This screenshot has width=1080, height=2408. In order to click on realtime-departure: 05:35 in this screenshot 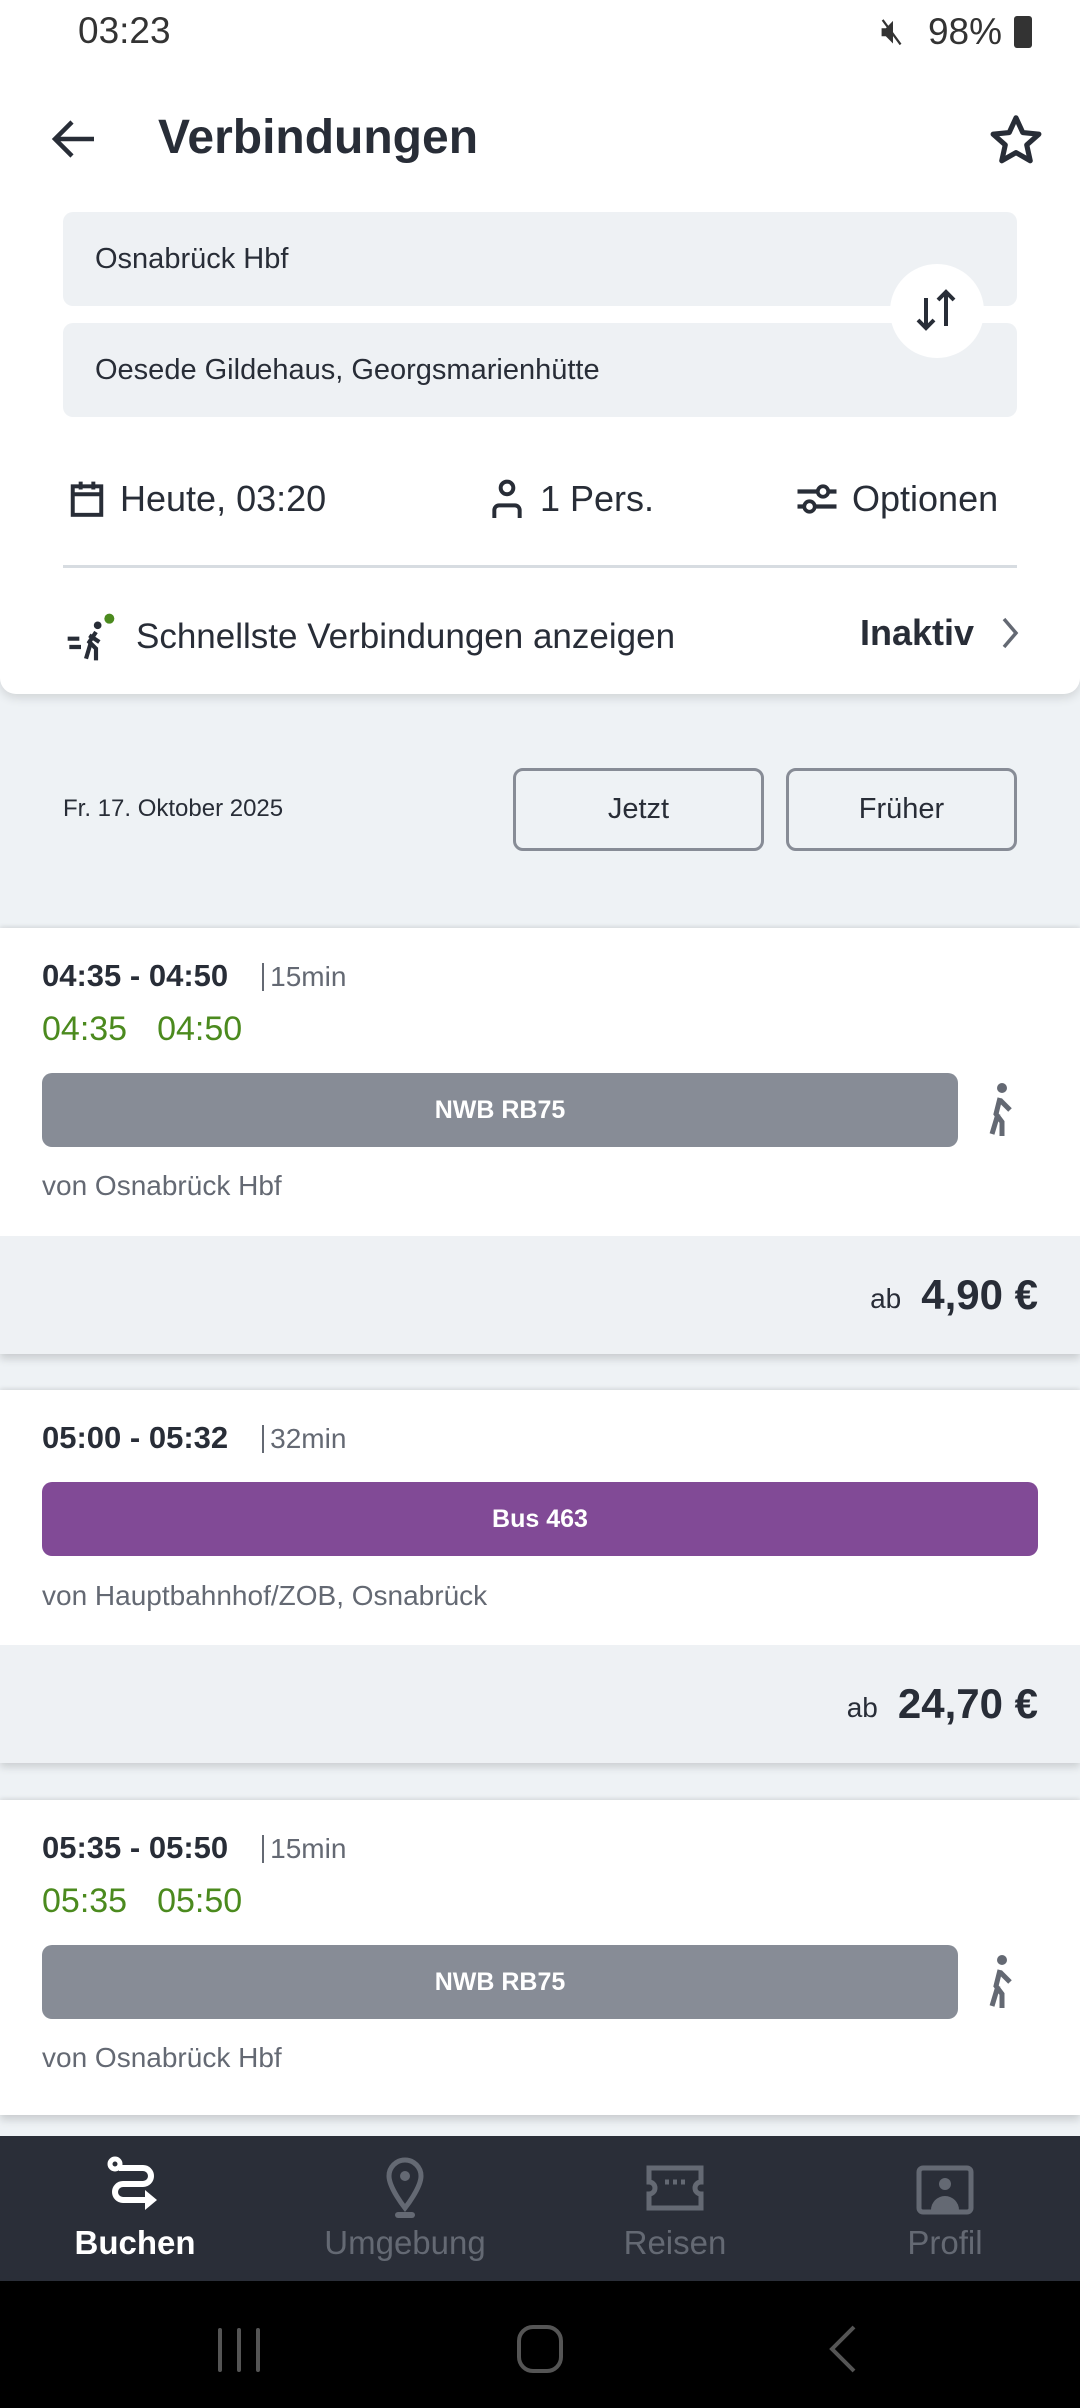, I will do `click(85, 1901)`.